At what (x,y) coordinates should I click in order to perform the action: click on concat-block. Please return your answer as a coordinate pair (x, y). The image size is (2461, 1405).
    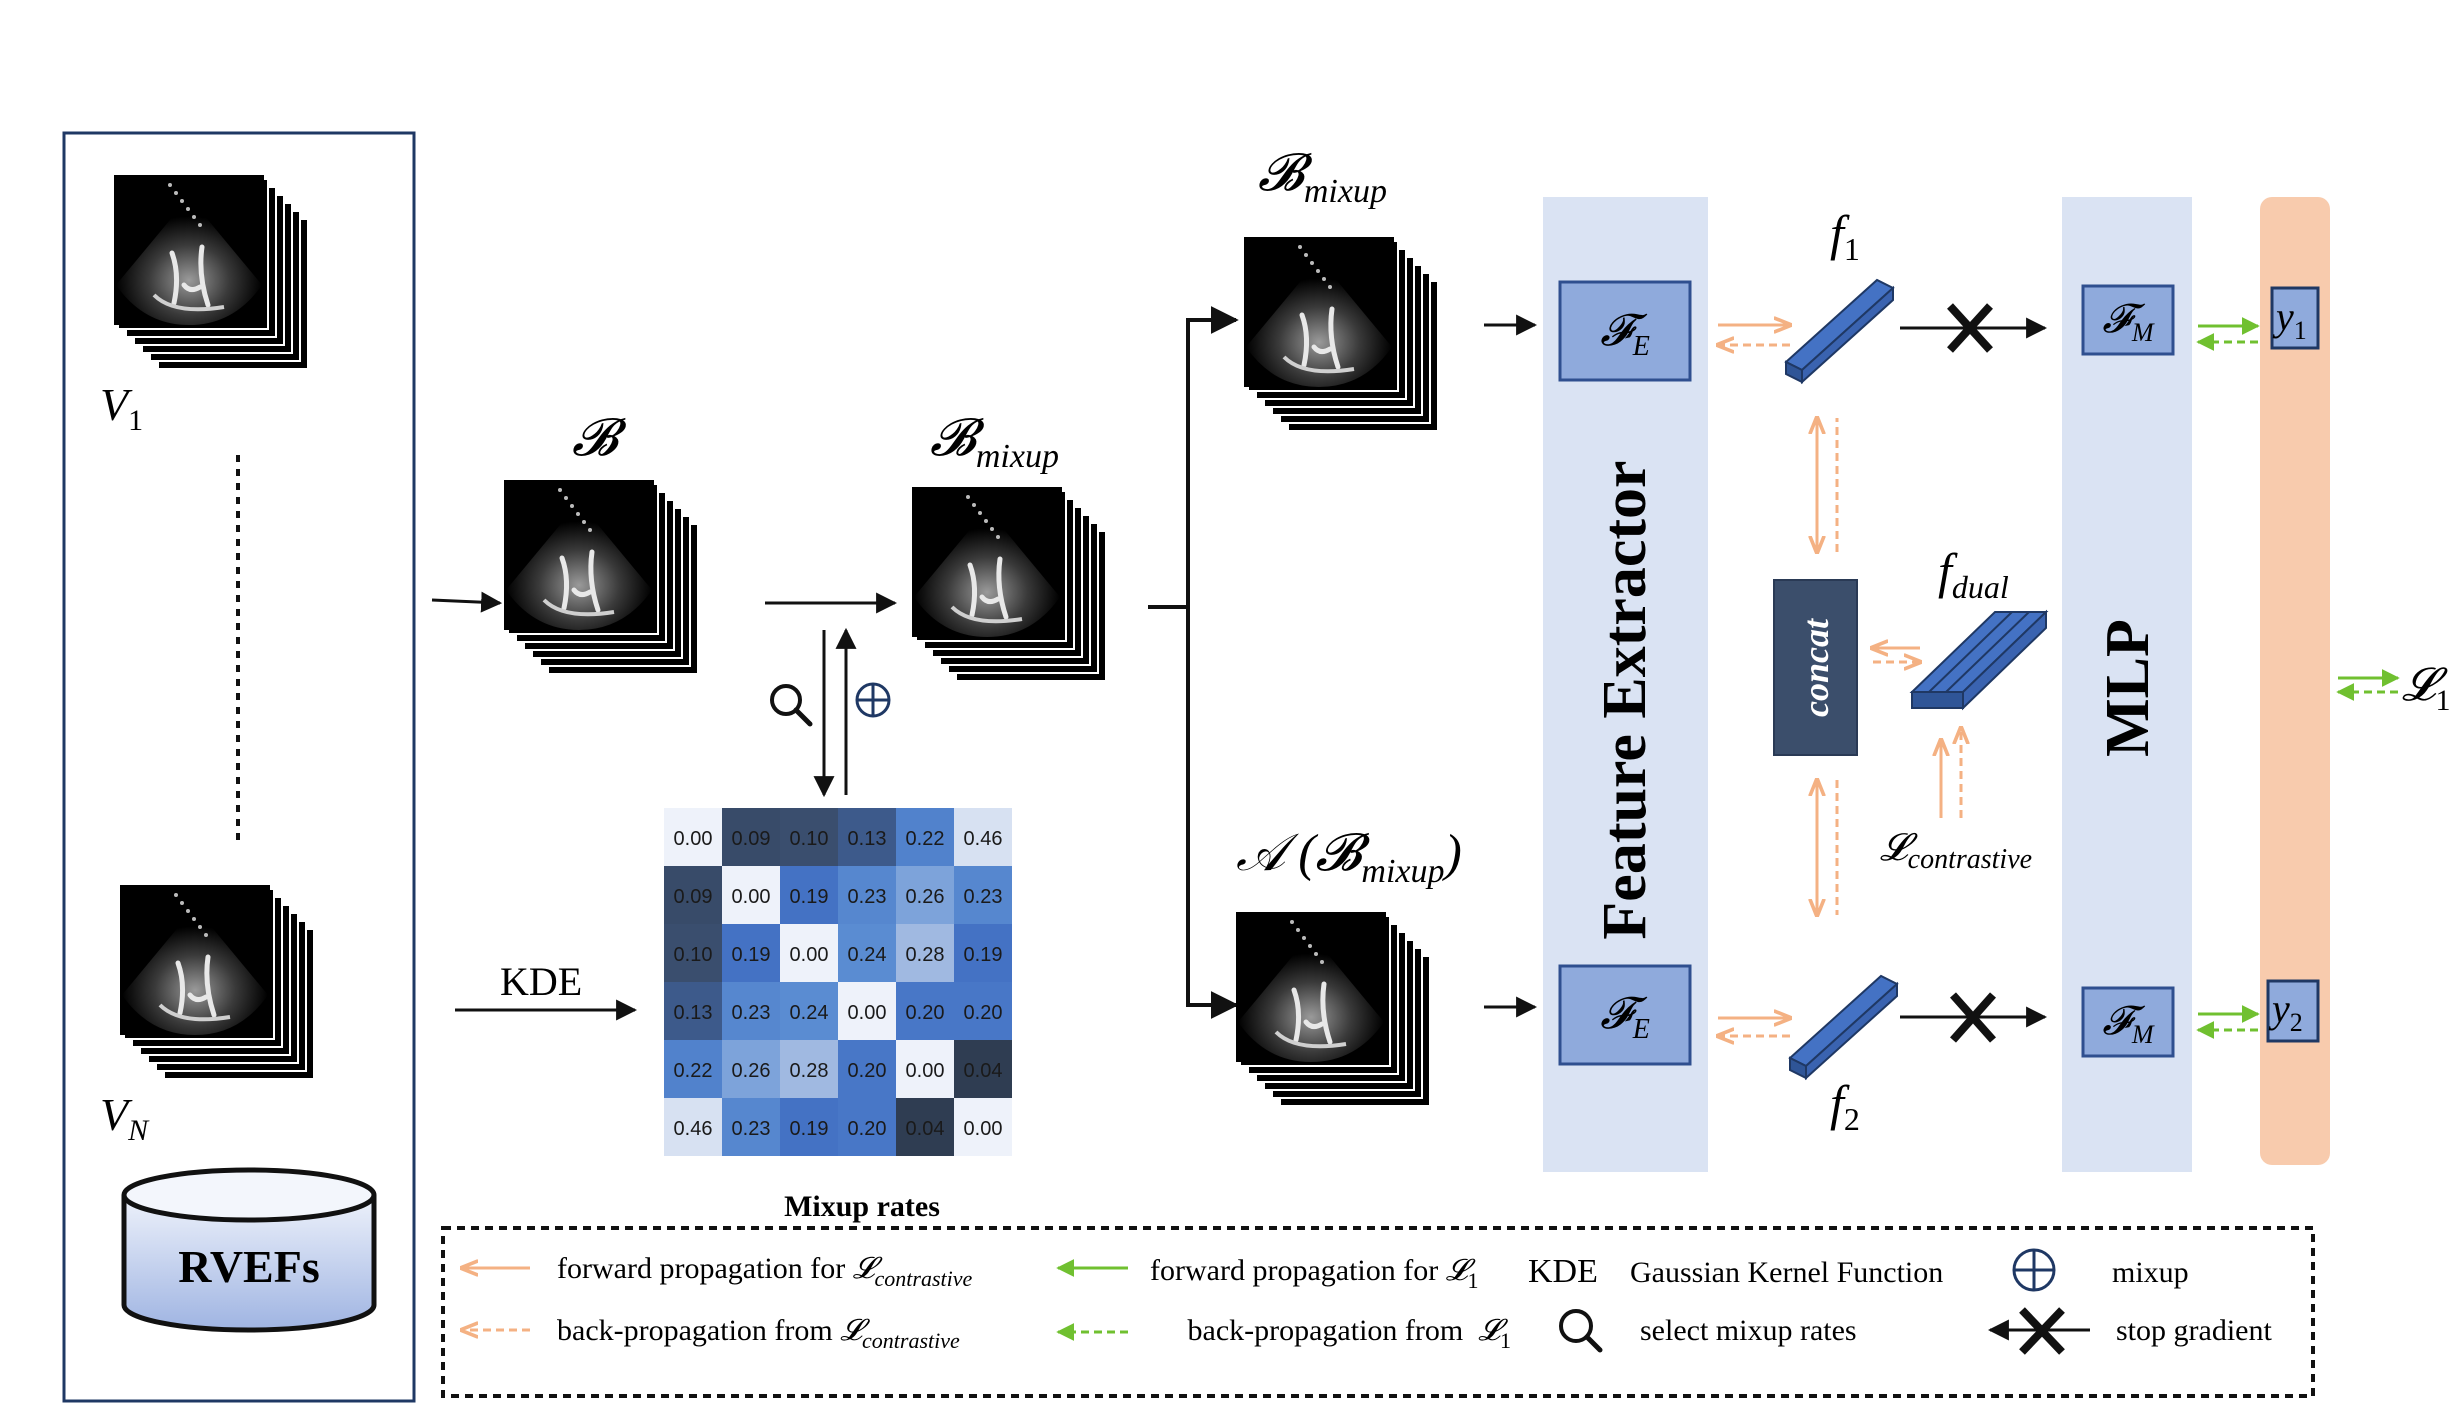
    Looking at the image, I should click on (1815, 667).